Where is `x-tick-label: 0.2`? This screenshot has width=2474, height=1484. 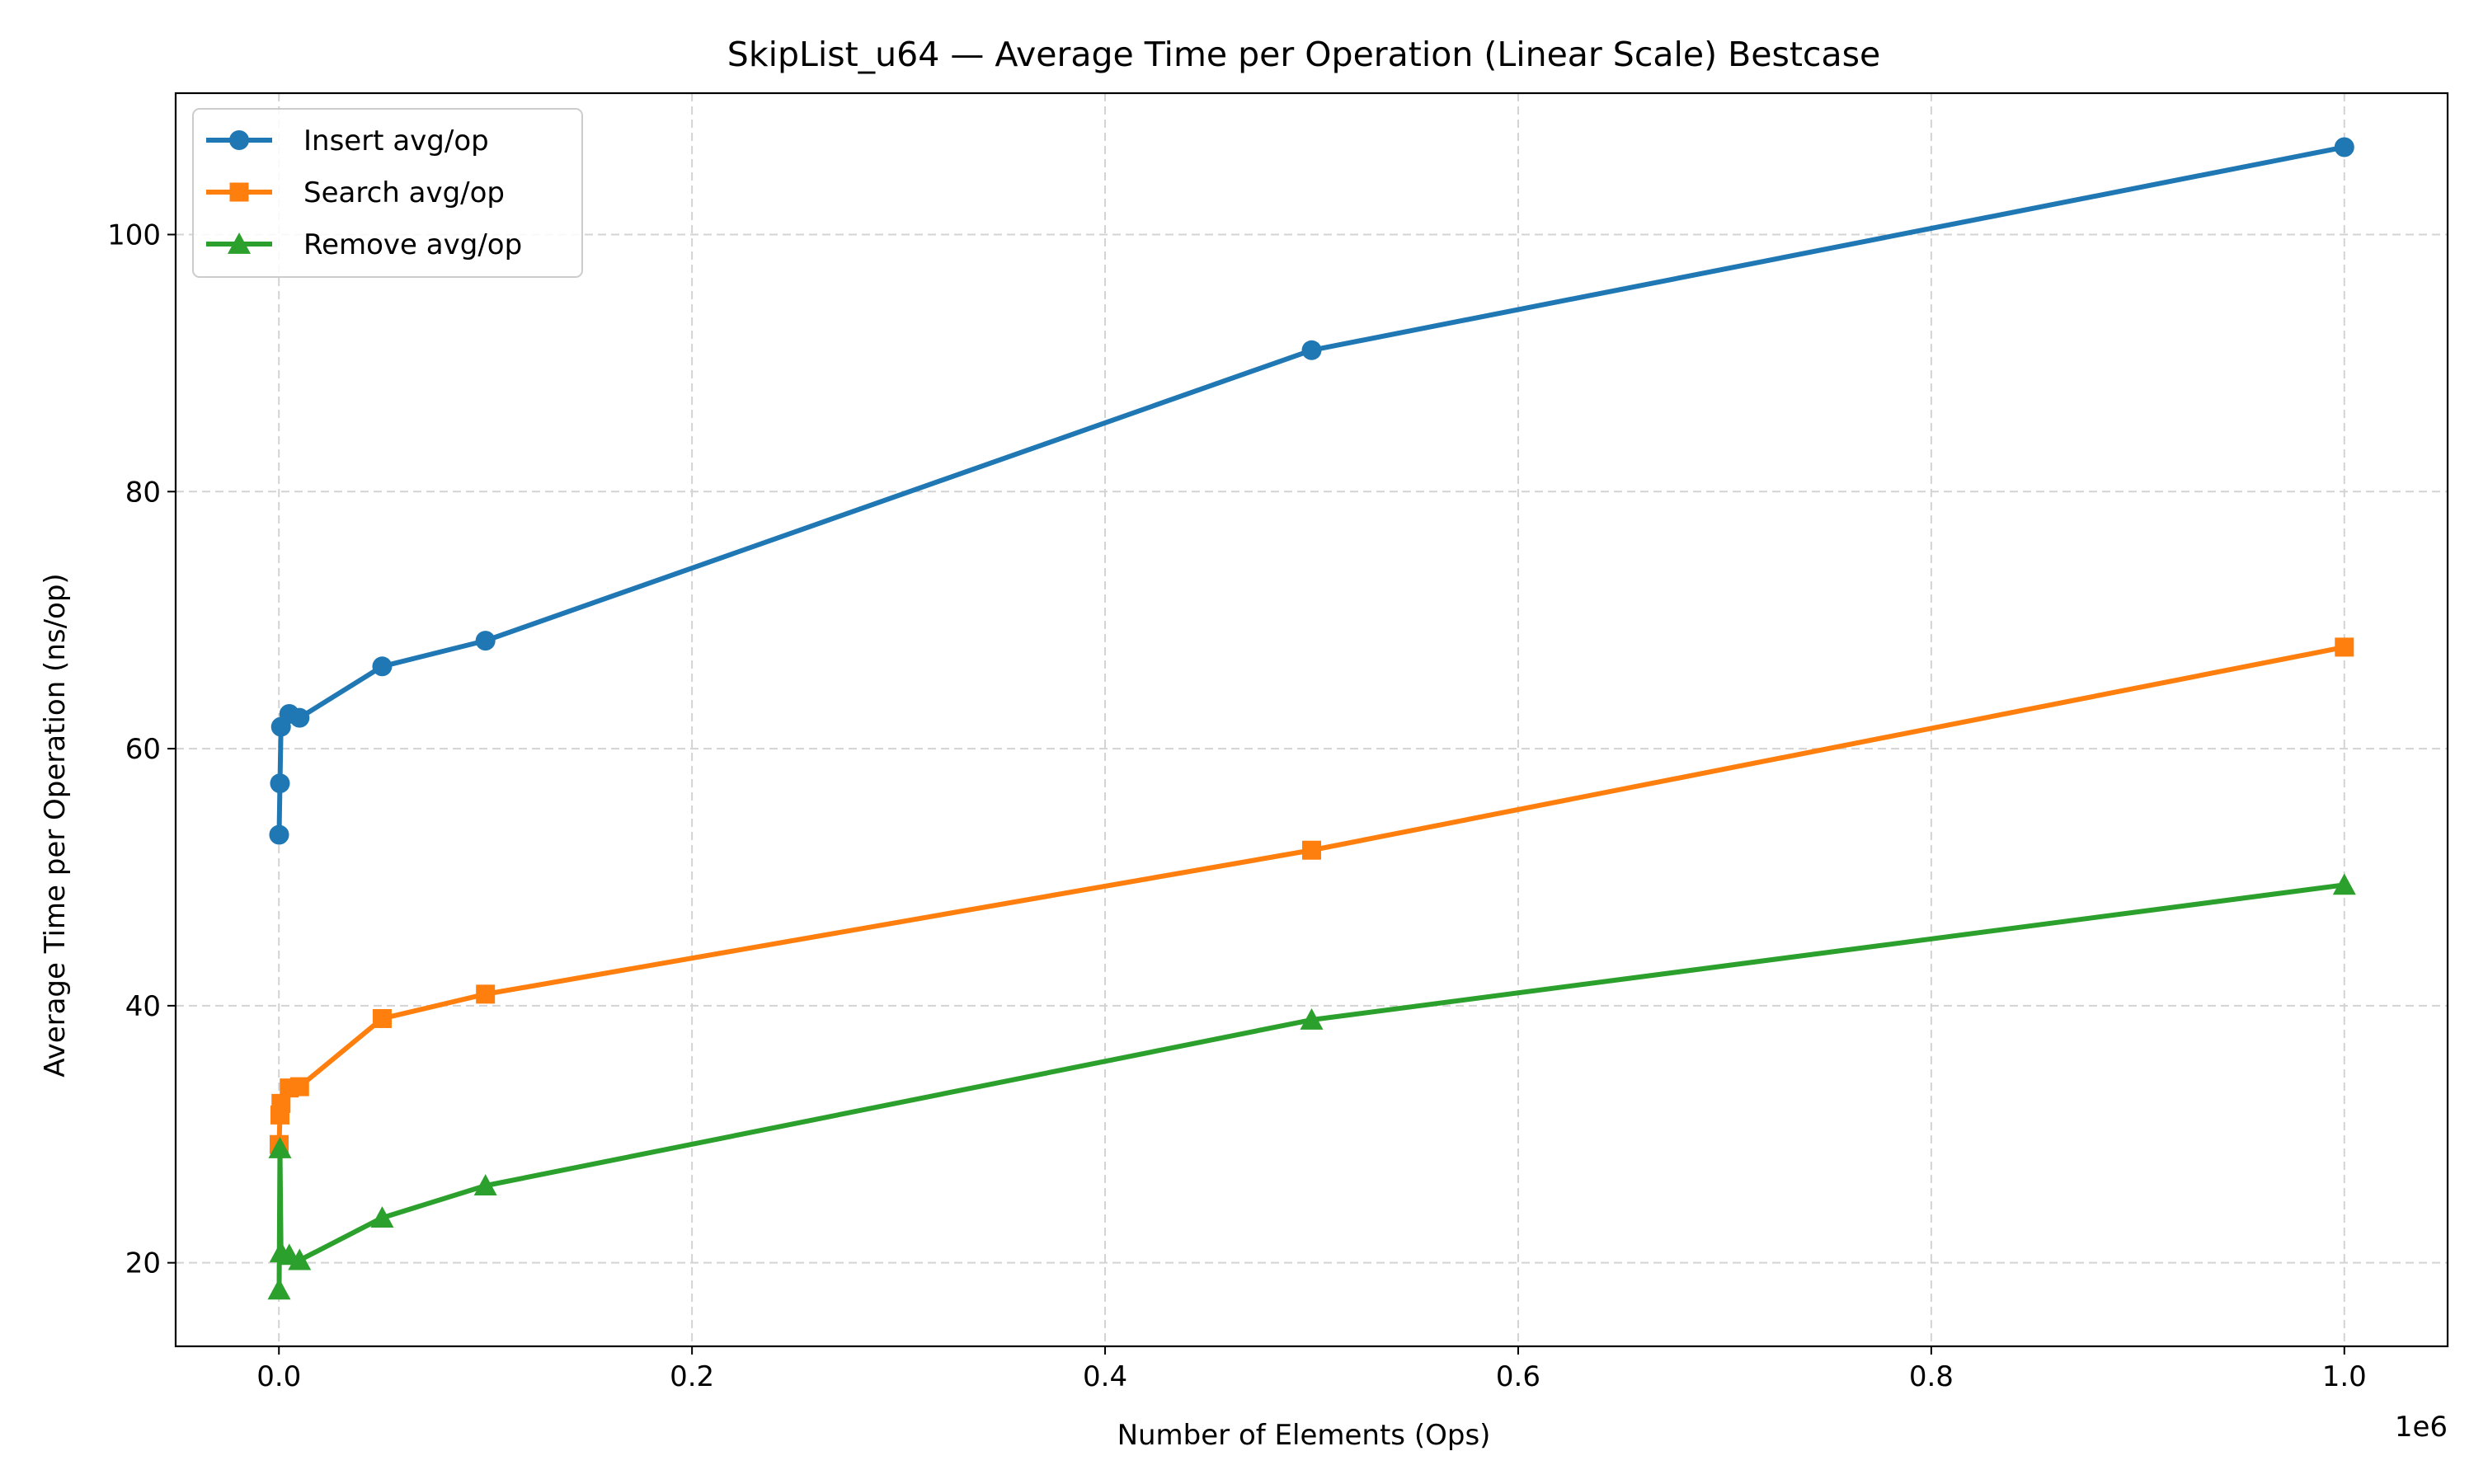
x-tick-label: 0.2 is located at coordinates (692, 1376).